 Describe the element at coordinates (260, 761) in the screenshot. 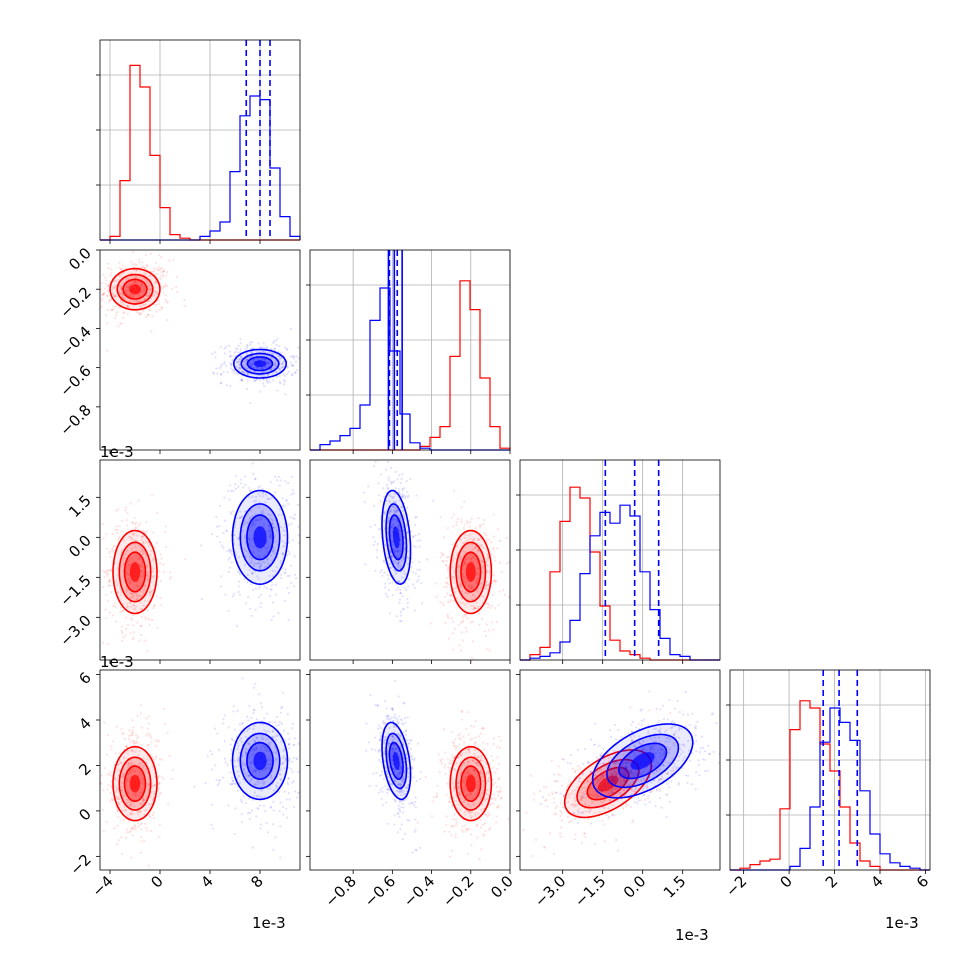

I see `density-fill` at that location.